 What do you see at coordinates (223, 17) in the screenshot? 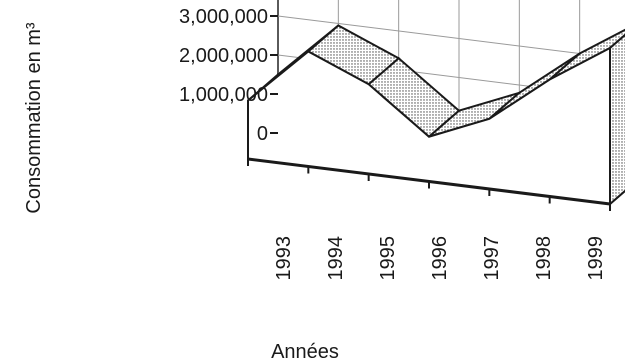
I see `y-tick-label-3: 3,000,000` at bounding box center [223, 17].